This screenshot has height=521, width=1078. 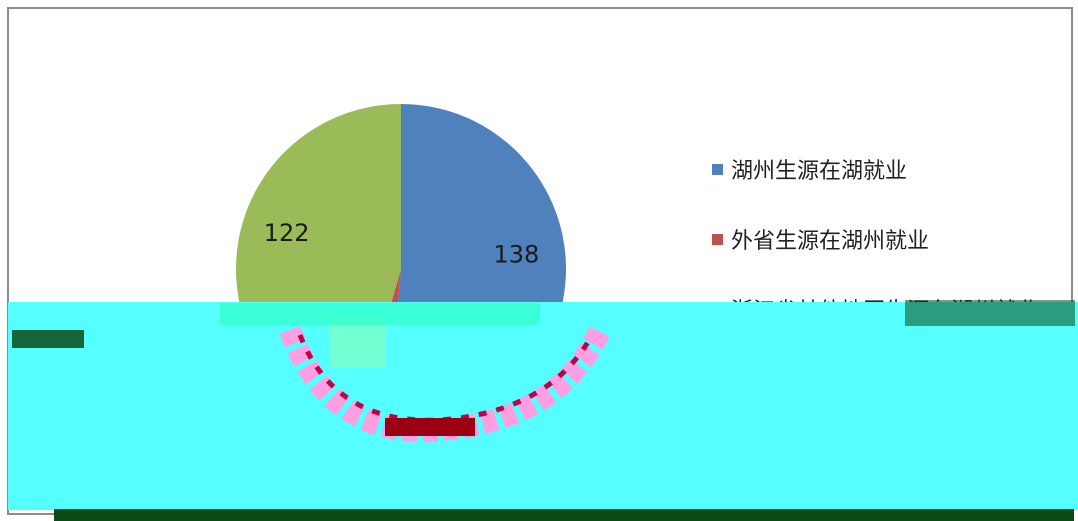 I want to click on glitch-ghost-green, so click(x=380, y=314).